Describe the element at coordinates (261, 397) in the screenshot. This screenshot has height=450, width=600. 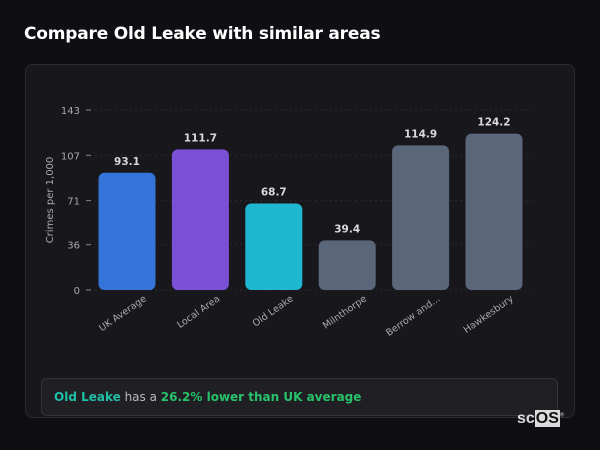
I see `summary-comparison: 26.2% lower than UK average` at that location.